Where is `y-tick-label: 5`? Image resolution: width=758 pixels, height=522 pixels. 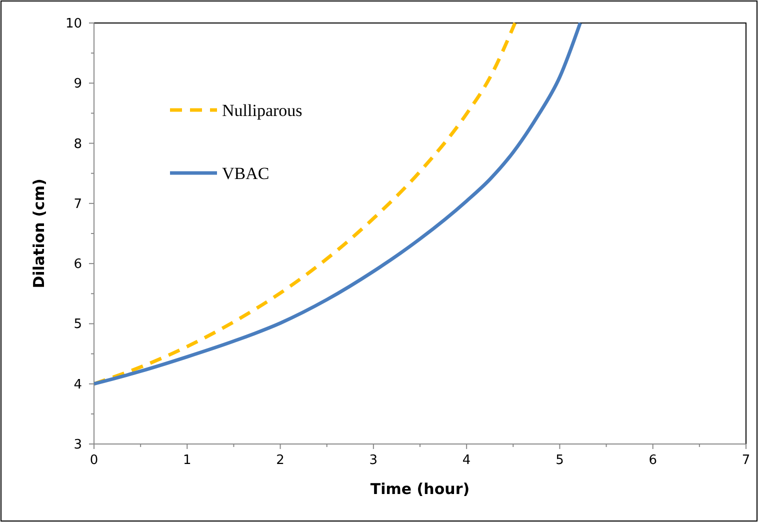
y-tick-label: 5 is located at coordinates (78, 324).